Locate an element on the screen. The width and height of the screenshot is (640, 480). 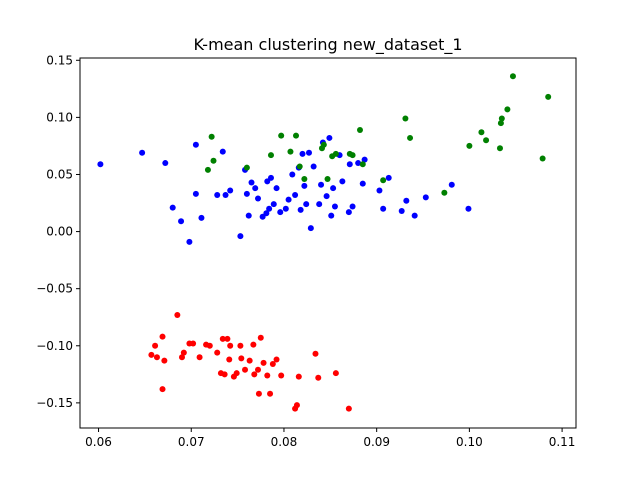
cluster-2-points is located at coordinates (378, 134).